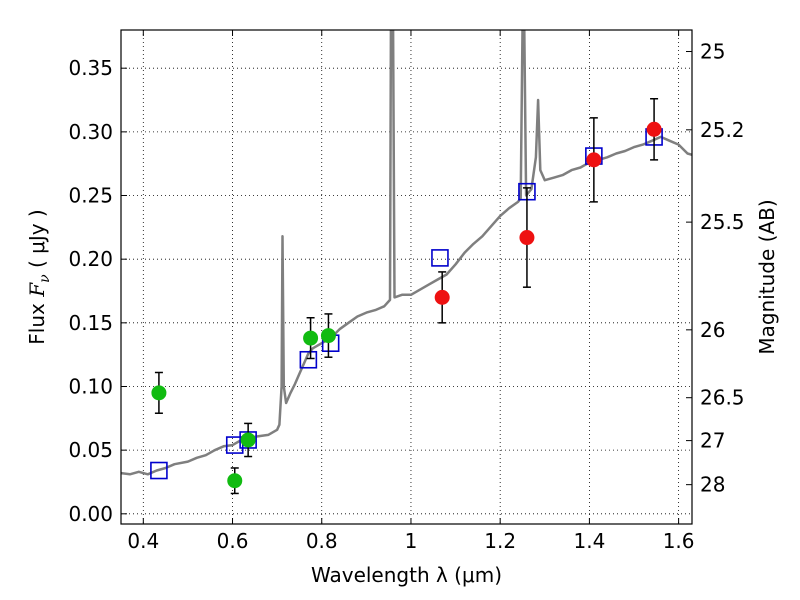  What do you see at coordinates (500, 541) in the screenshot?
I see `x-tick-label: 1.2` at bounding box center [500, 541].